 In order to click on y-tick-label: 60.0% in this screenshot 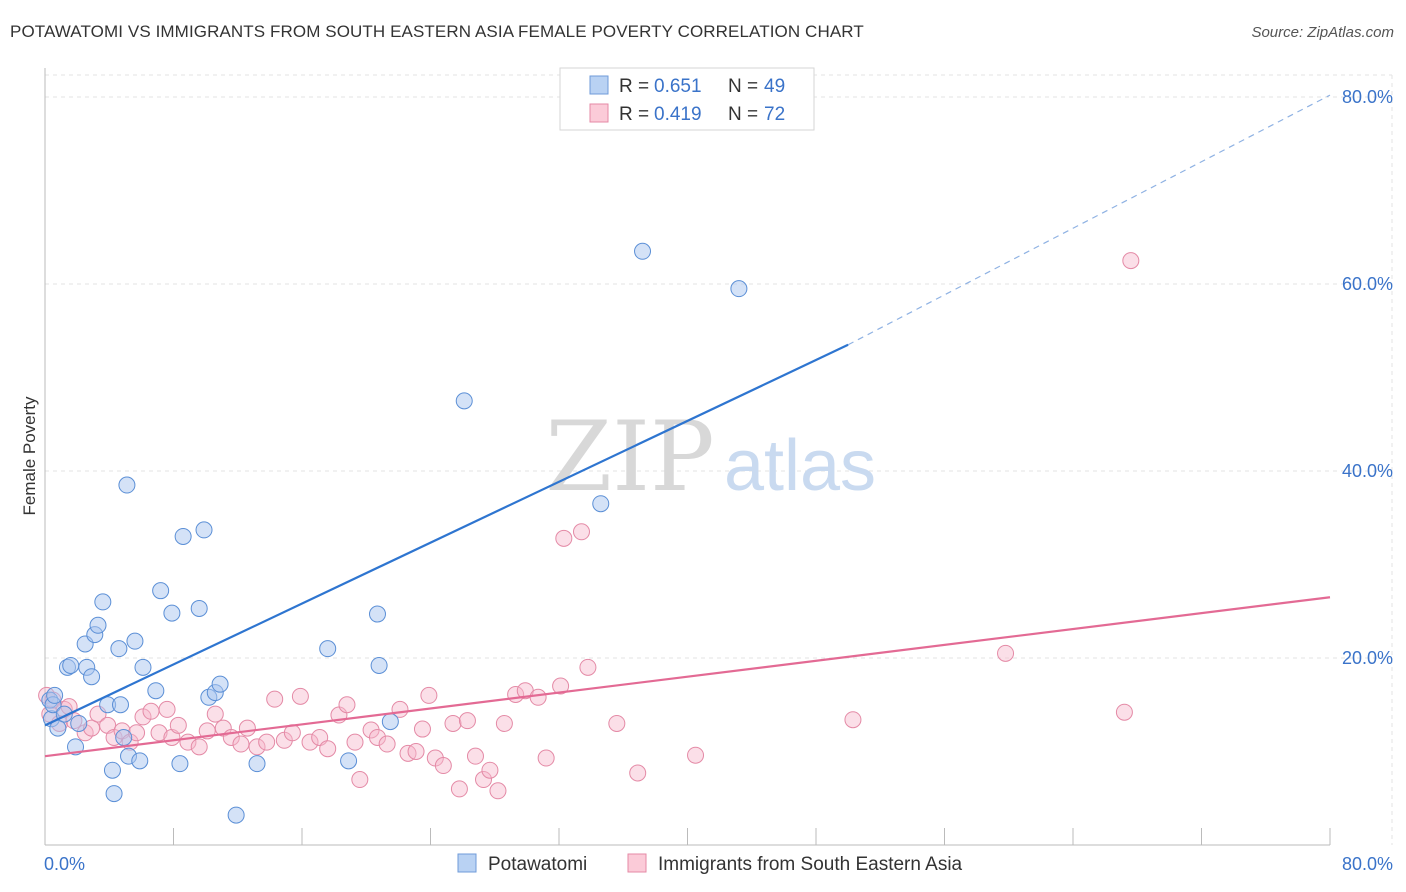, I will do `click(1367, 284)`.